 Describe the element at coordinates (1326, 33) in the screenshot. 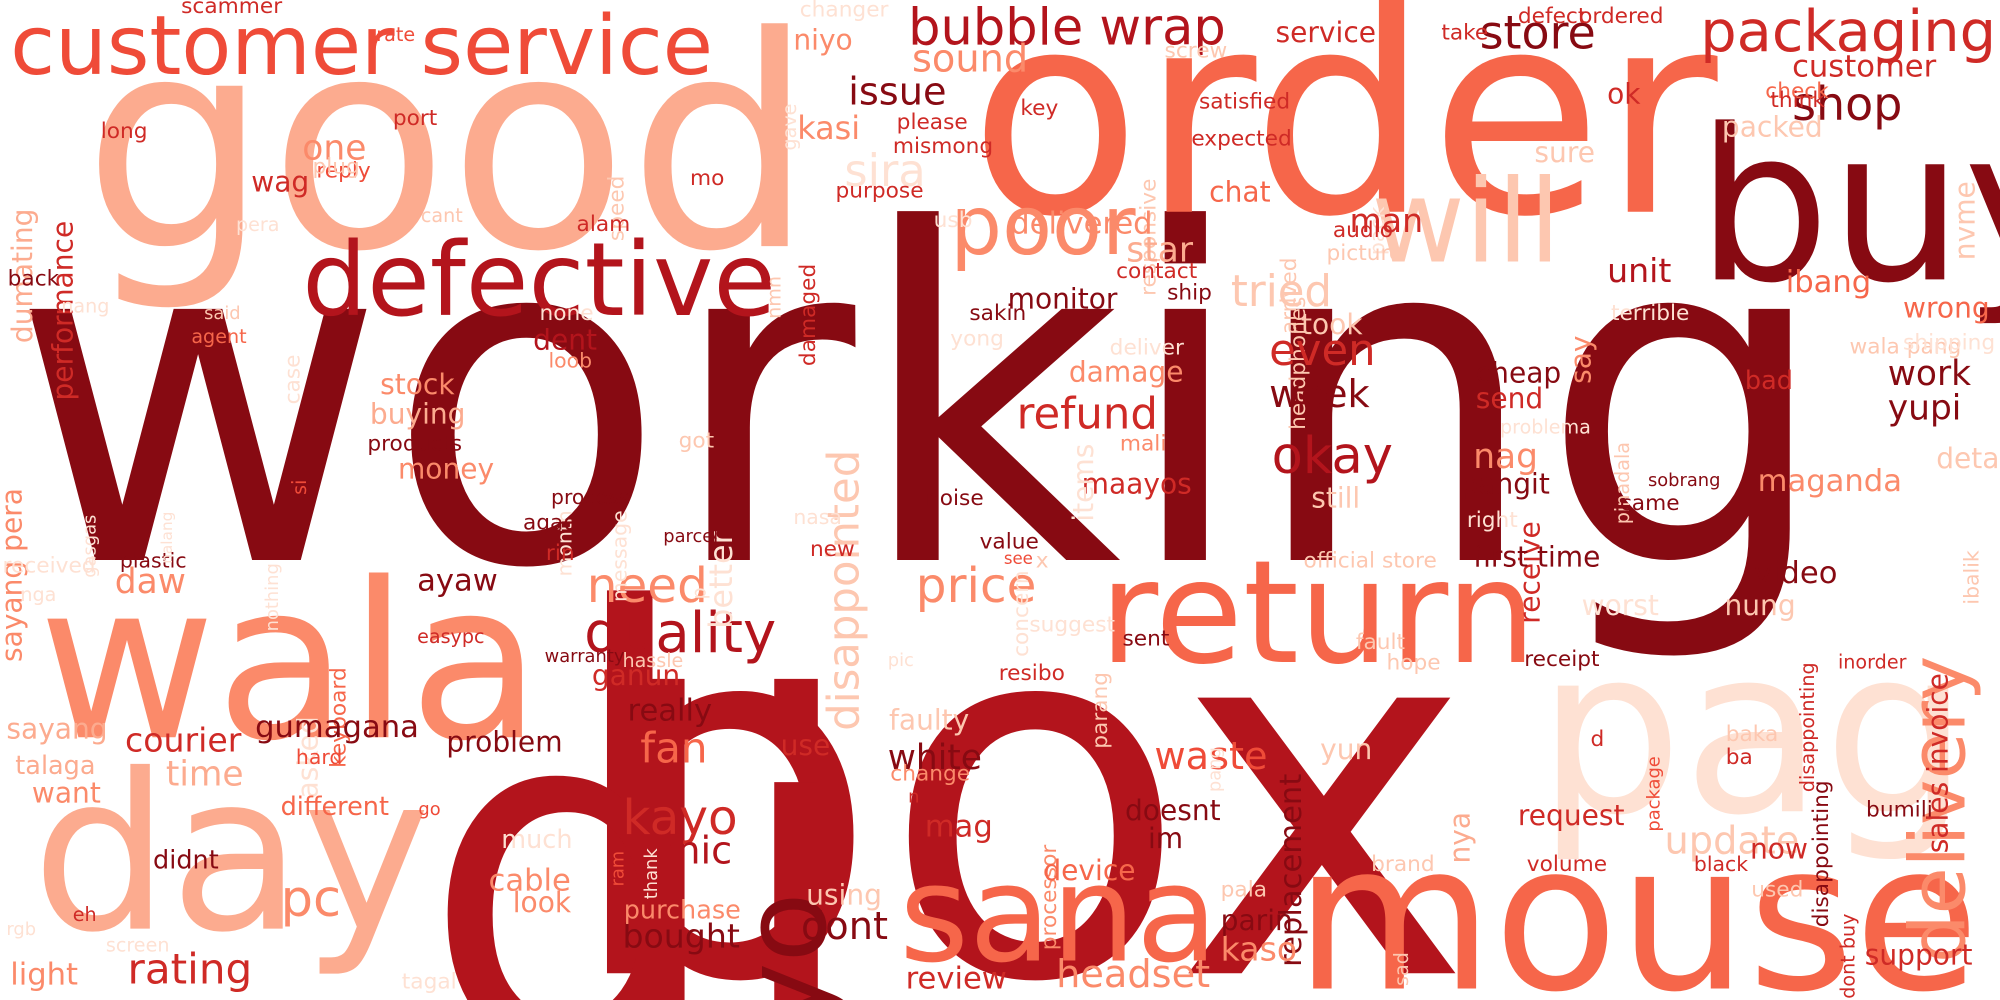

I see `word-service: service` at that location.